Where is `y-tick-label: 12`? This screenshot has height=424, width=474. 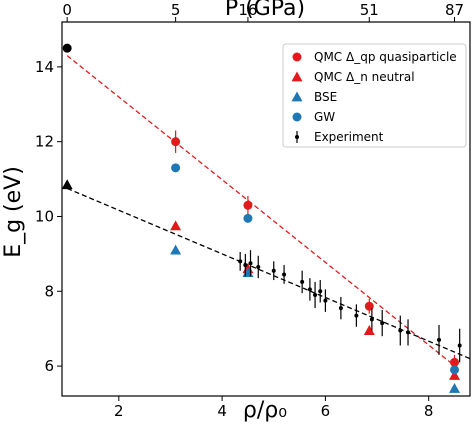
y-tick-label: 12 is located at coordinates (44, 142).